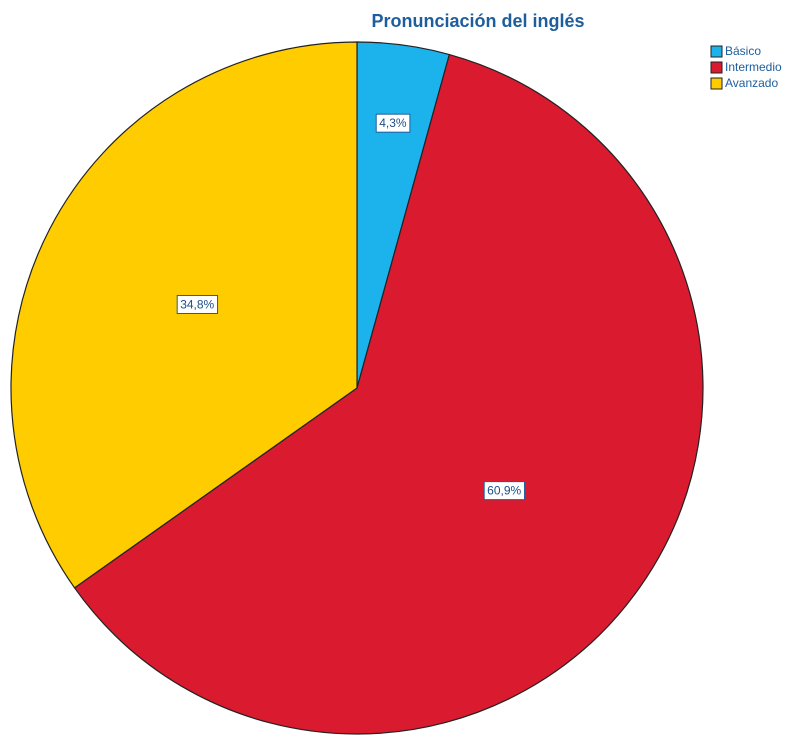 Image resolution: width=806 pixels, height=735 pixels. What do you see at coordinates (743, 51) in the screenshot?
I see `legend-label: Básico` at bounding box center [743, 51].